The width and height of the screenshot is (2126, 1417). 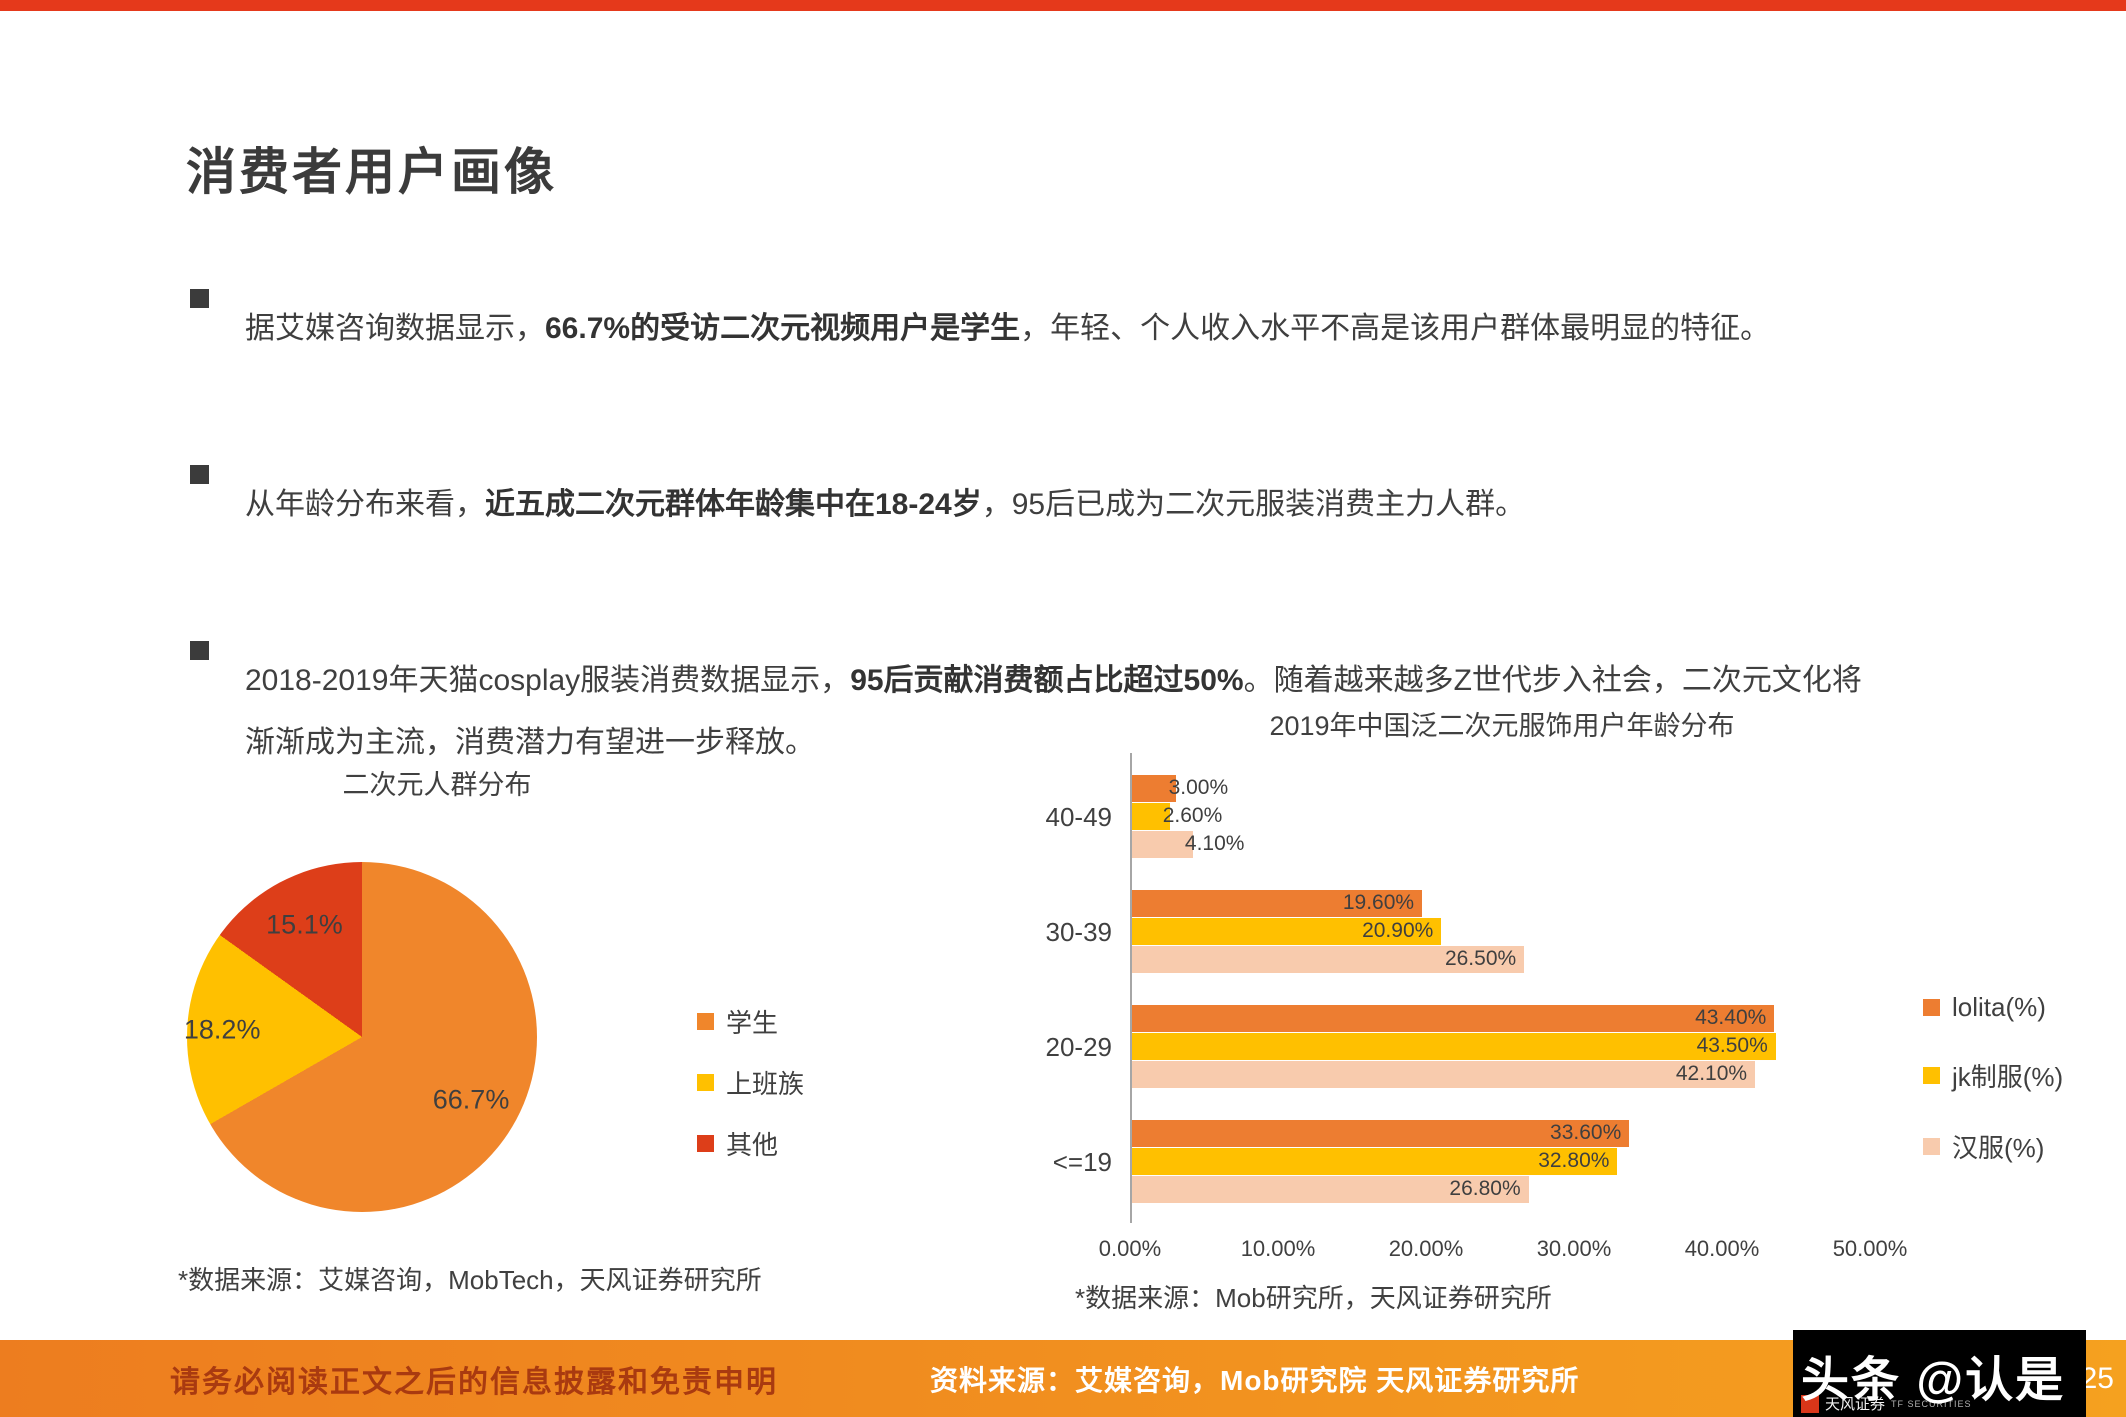 What do you see at coordinates (1931, 1403) in the screenshot?
I see `tf-logo-en: TF SECURITIES` at bounding box center [1931, 1403].